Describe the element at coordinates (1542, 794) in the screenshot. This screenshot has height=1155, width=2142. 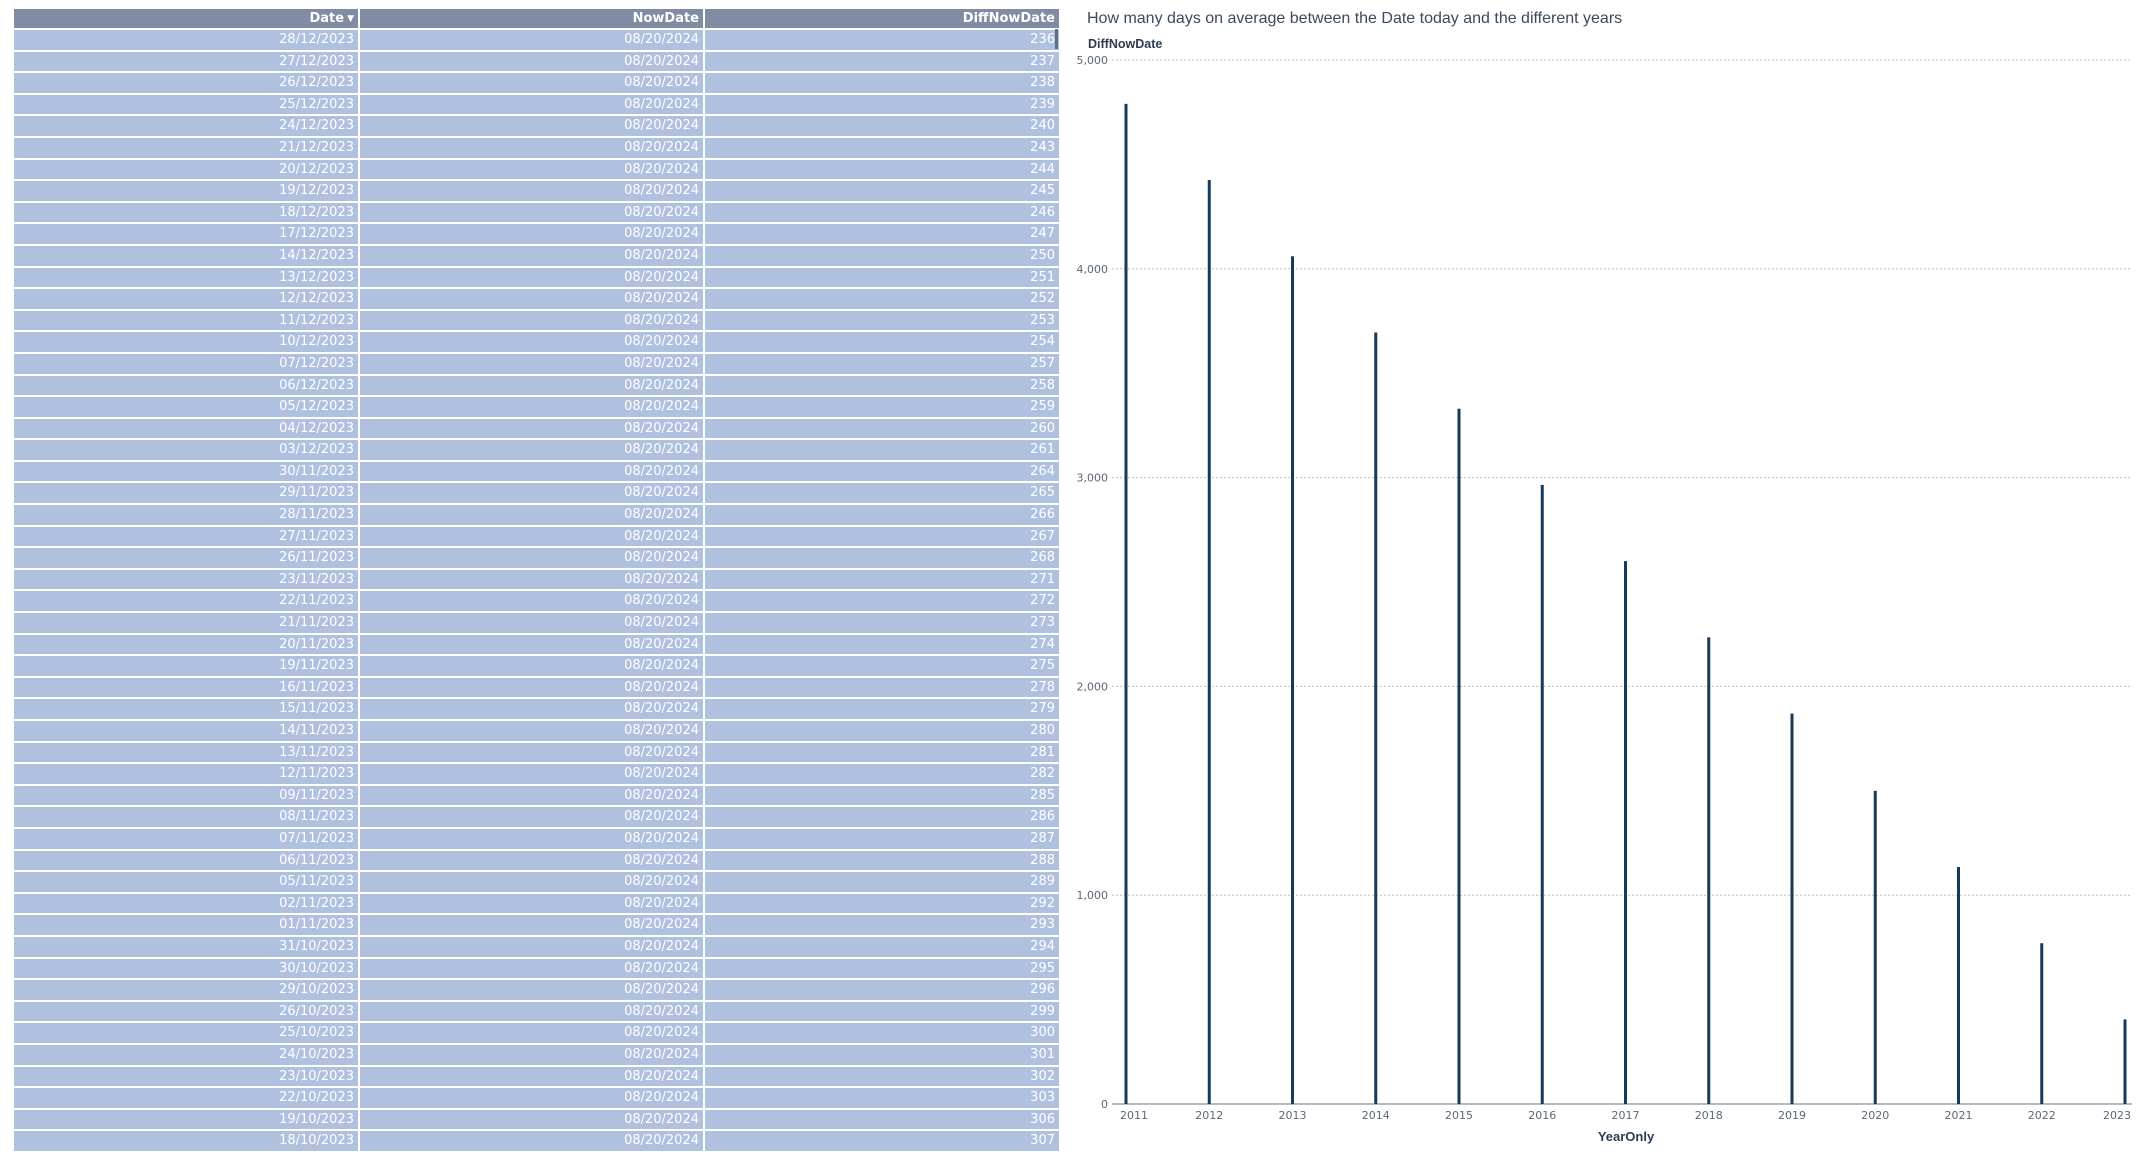
I see `bar-2016` at that location.